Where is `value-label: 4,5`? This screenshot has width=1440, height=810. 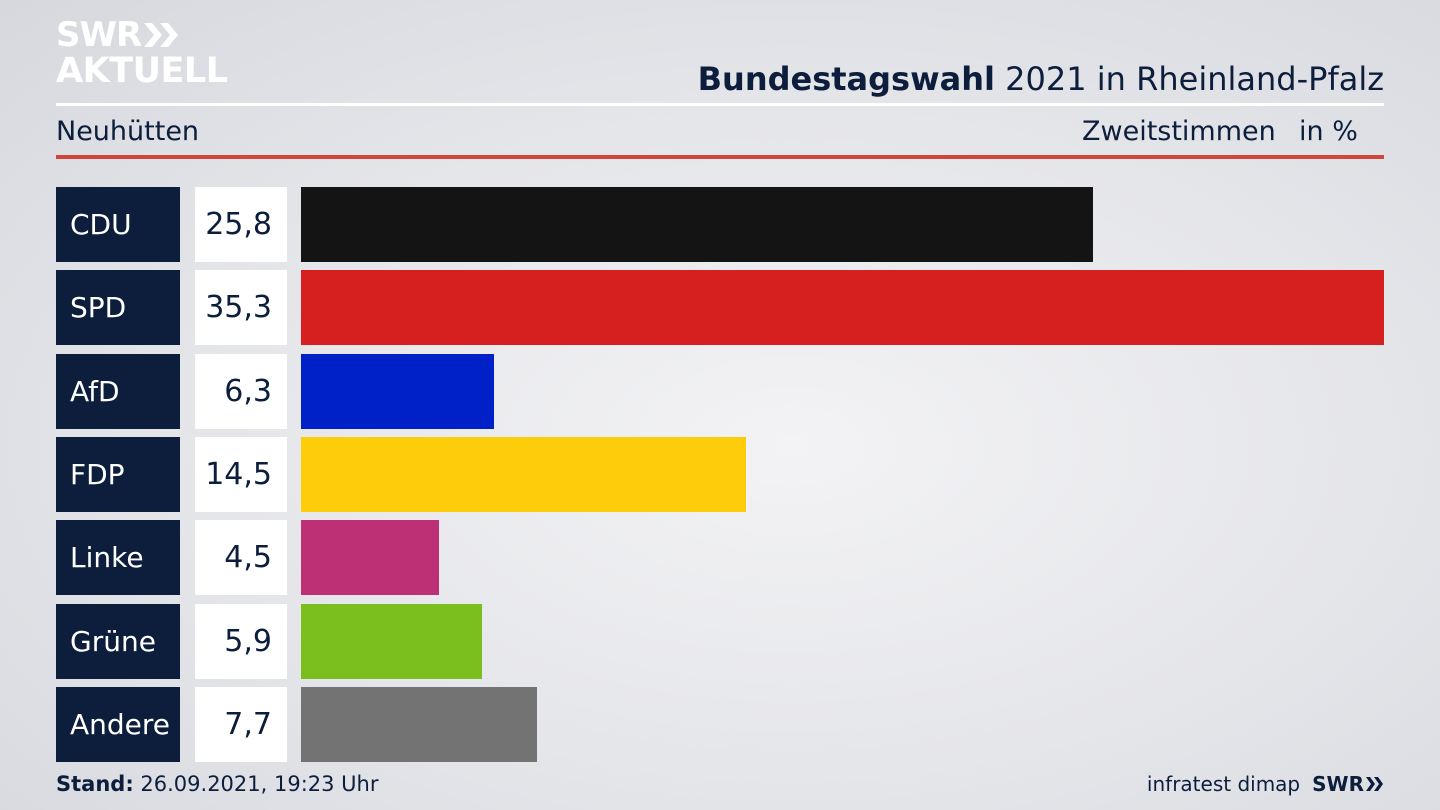
value-label: 4,5 is located at coordinates (241, 557).